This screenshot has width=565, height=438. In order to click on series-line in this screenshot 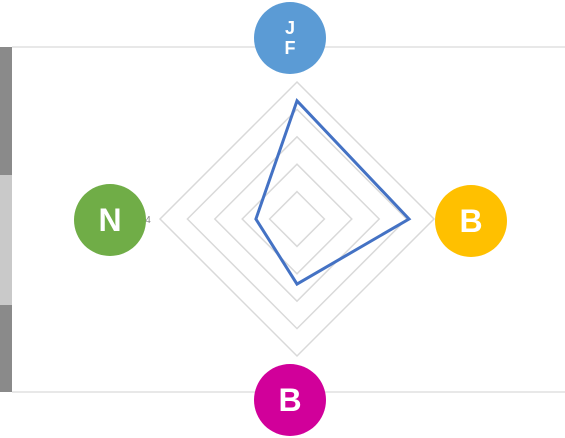, I will do `click(333, 192)`.